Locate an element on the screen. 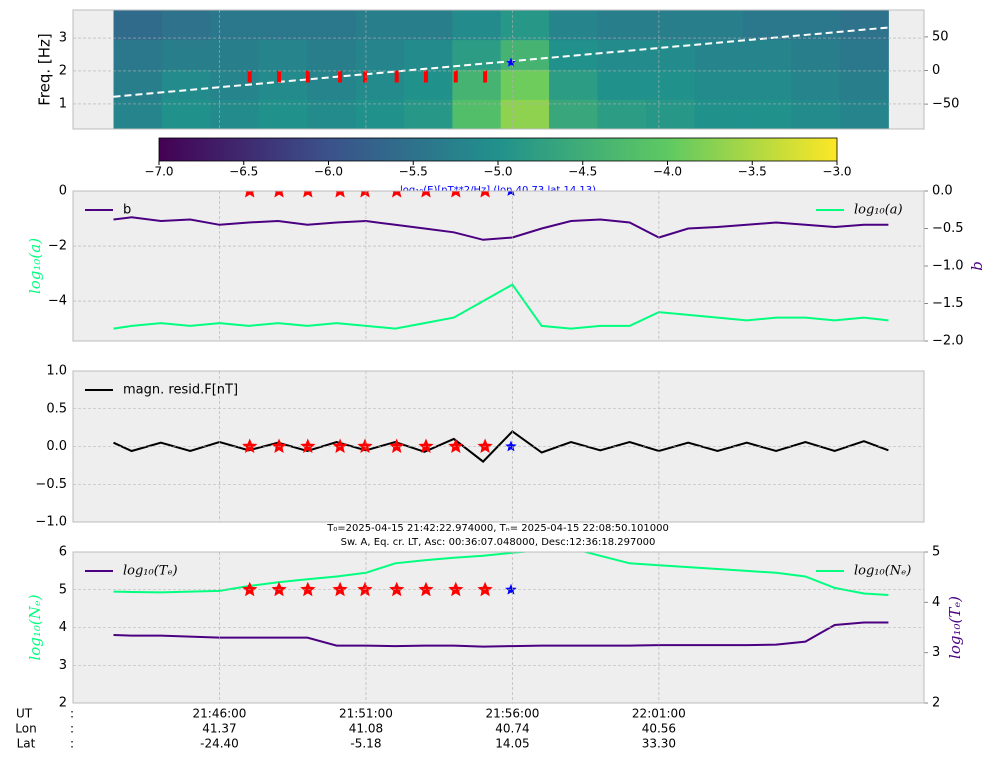  colorbar-tick-label: −5.0 is located at coordinates (497, 172).